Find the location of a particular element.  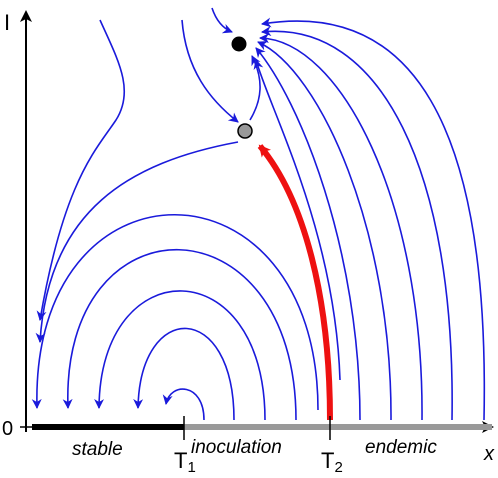

t2-base: T is located at coordinates (327, 460).